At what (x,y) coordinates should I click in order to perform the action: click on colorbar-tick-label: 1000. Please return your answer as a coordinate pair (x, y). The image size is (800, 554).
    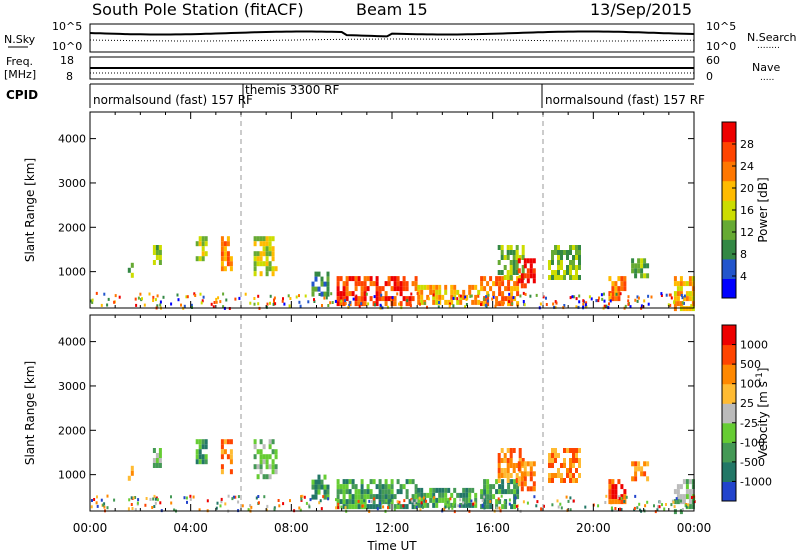
    Looking at the image, I should click on (754, 345).